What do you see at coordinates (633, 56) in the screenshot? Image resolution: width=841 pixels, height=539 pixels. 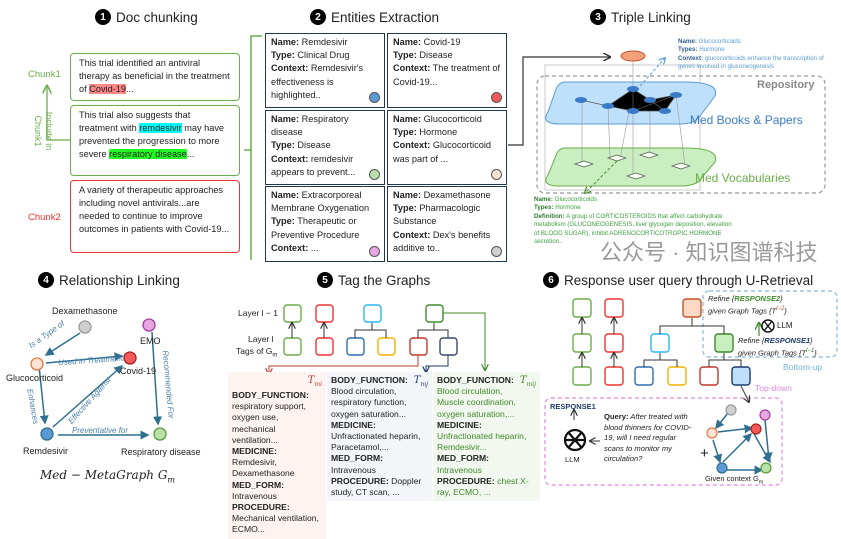 I see `glucocorticoid-node` at bounding box center [633, 56].